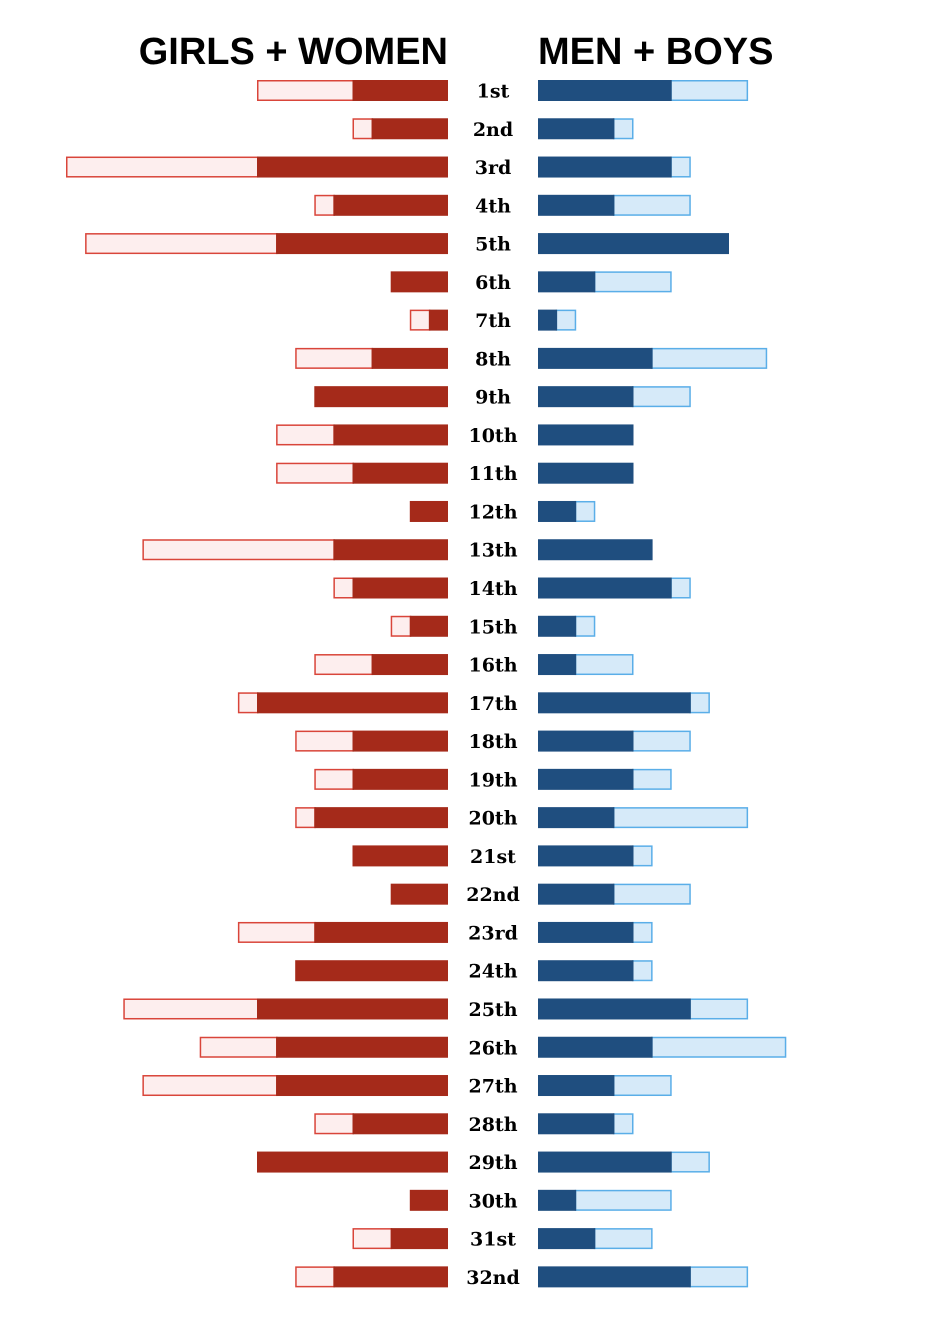  Describe the element at coordinates (493, 933) in the screenshot. I see `row-label: 23rd` at that location.